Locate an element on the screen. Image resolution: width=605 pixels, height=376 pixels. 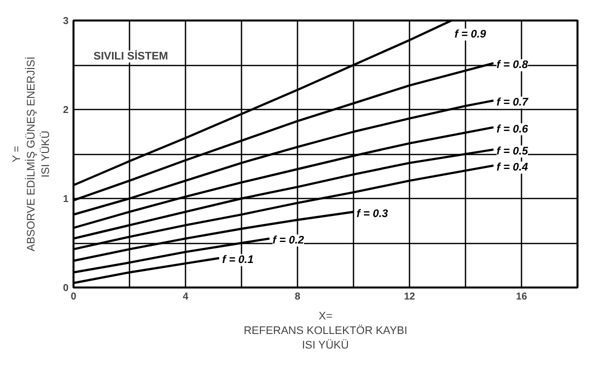
y-tick-label: 0 is located at coordinates (65, 288).